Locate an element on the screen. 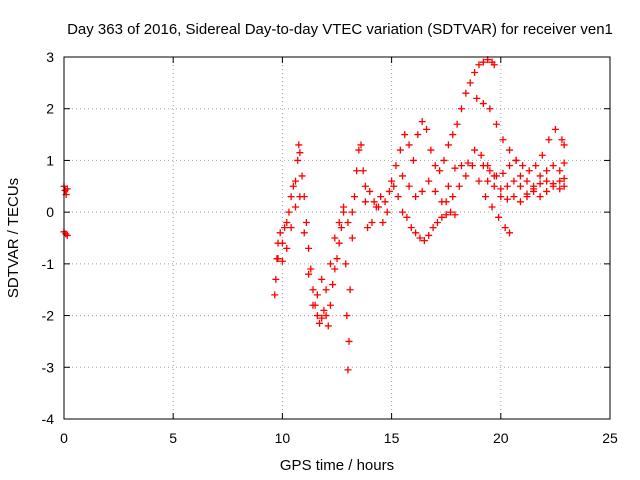 Image resolution: width=640 pixels, height=480 pixels. y-tick-label: 0 is located at coordinates (50, 212).